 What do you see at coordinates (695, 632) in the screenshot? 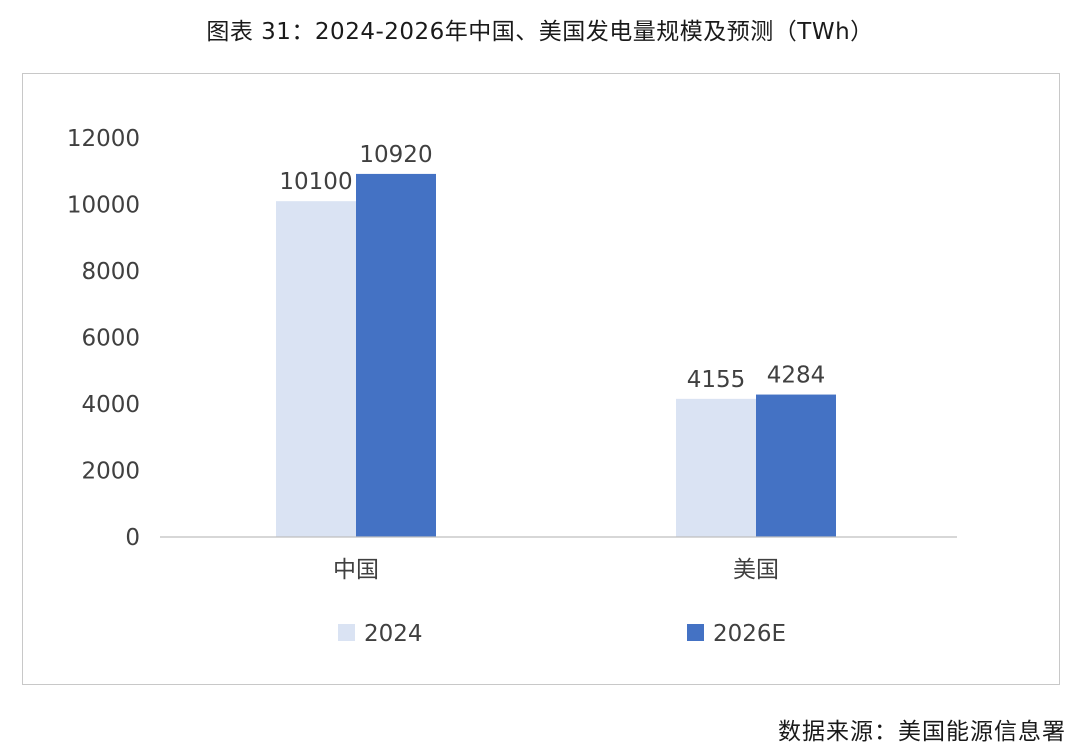
I see `legend-swatch-2026E` at bounding box center [695, 632].